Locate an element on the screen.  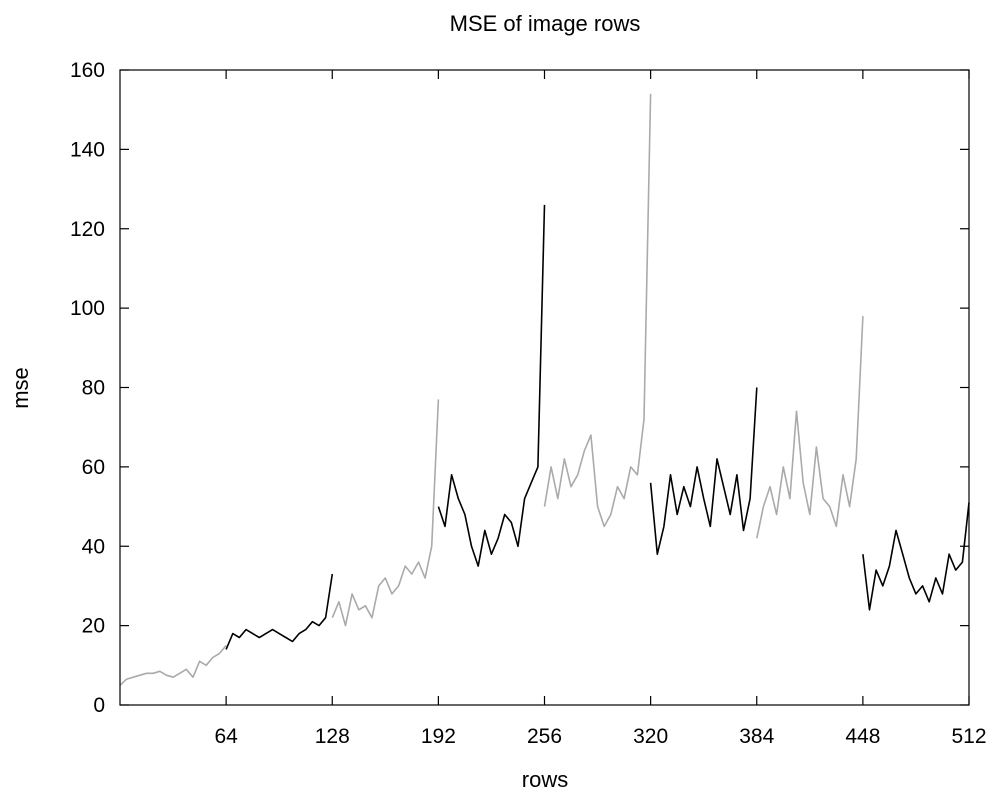
chart-title: MSE of image rows is located at coordinates (545, 23).